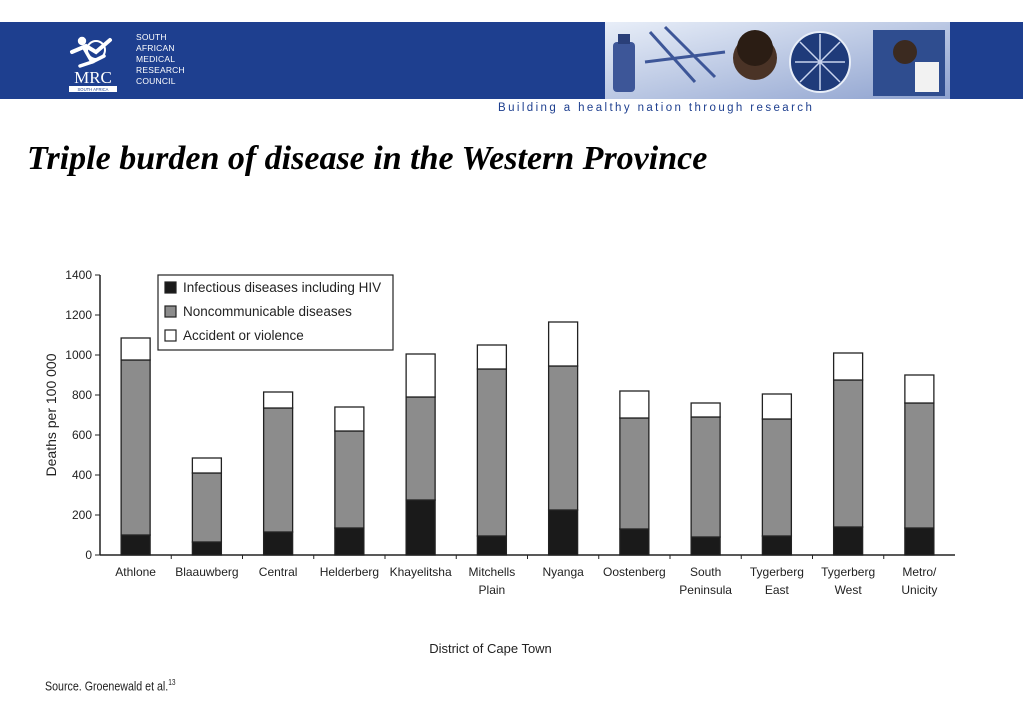 The height and width of the screenshot is (708, 1023). Describe the element at coordinates (685, 54) in the screenshot. I see `collage-molecule` at that location.